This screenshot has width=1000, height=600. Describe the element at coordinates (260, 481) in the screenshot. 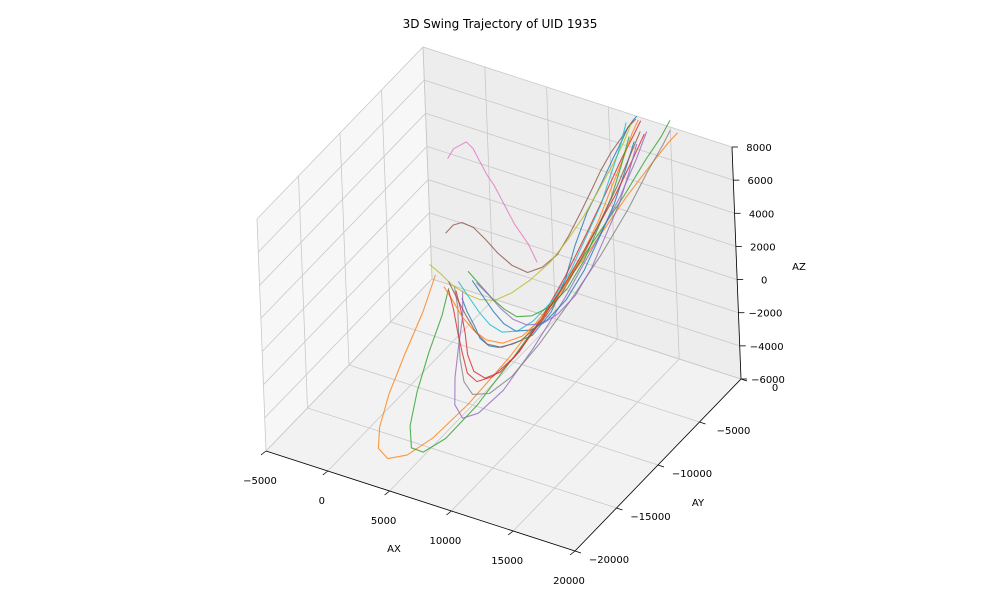

I see `x-tick-label: −5000` at that location.